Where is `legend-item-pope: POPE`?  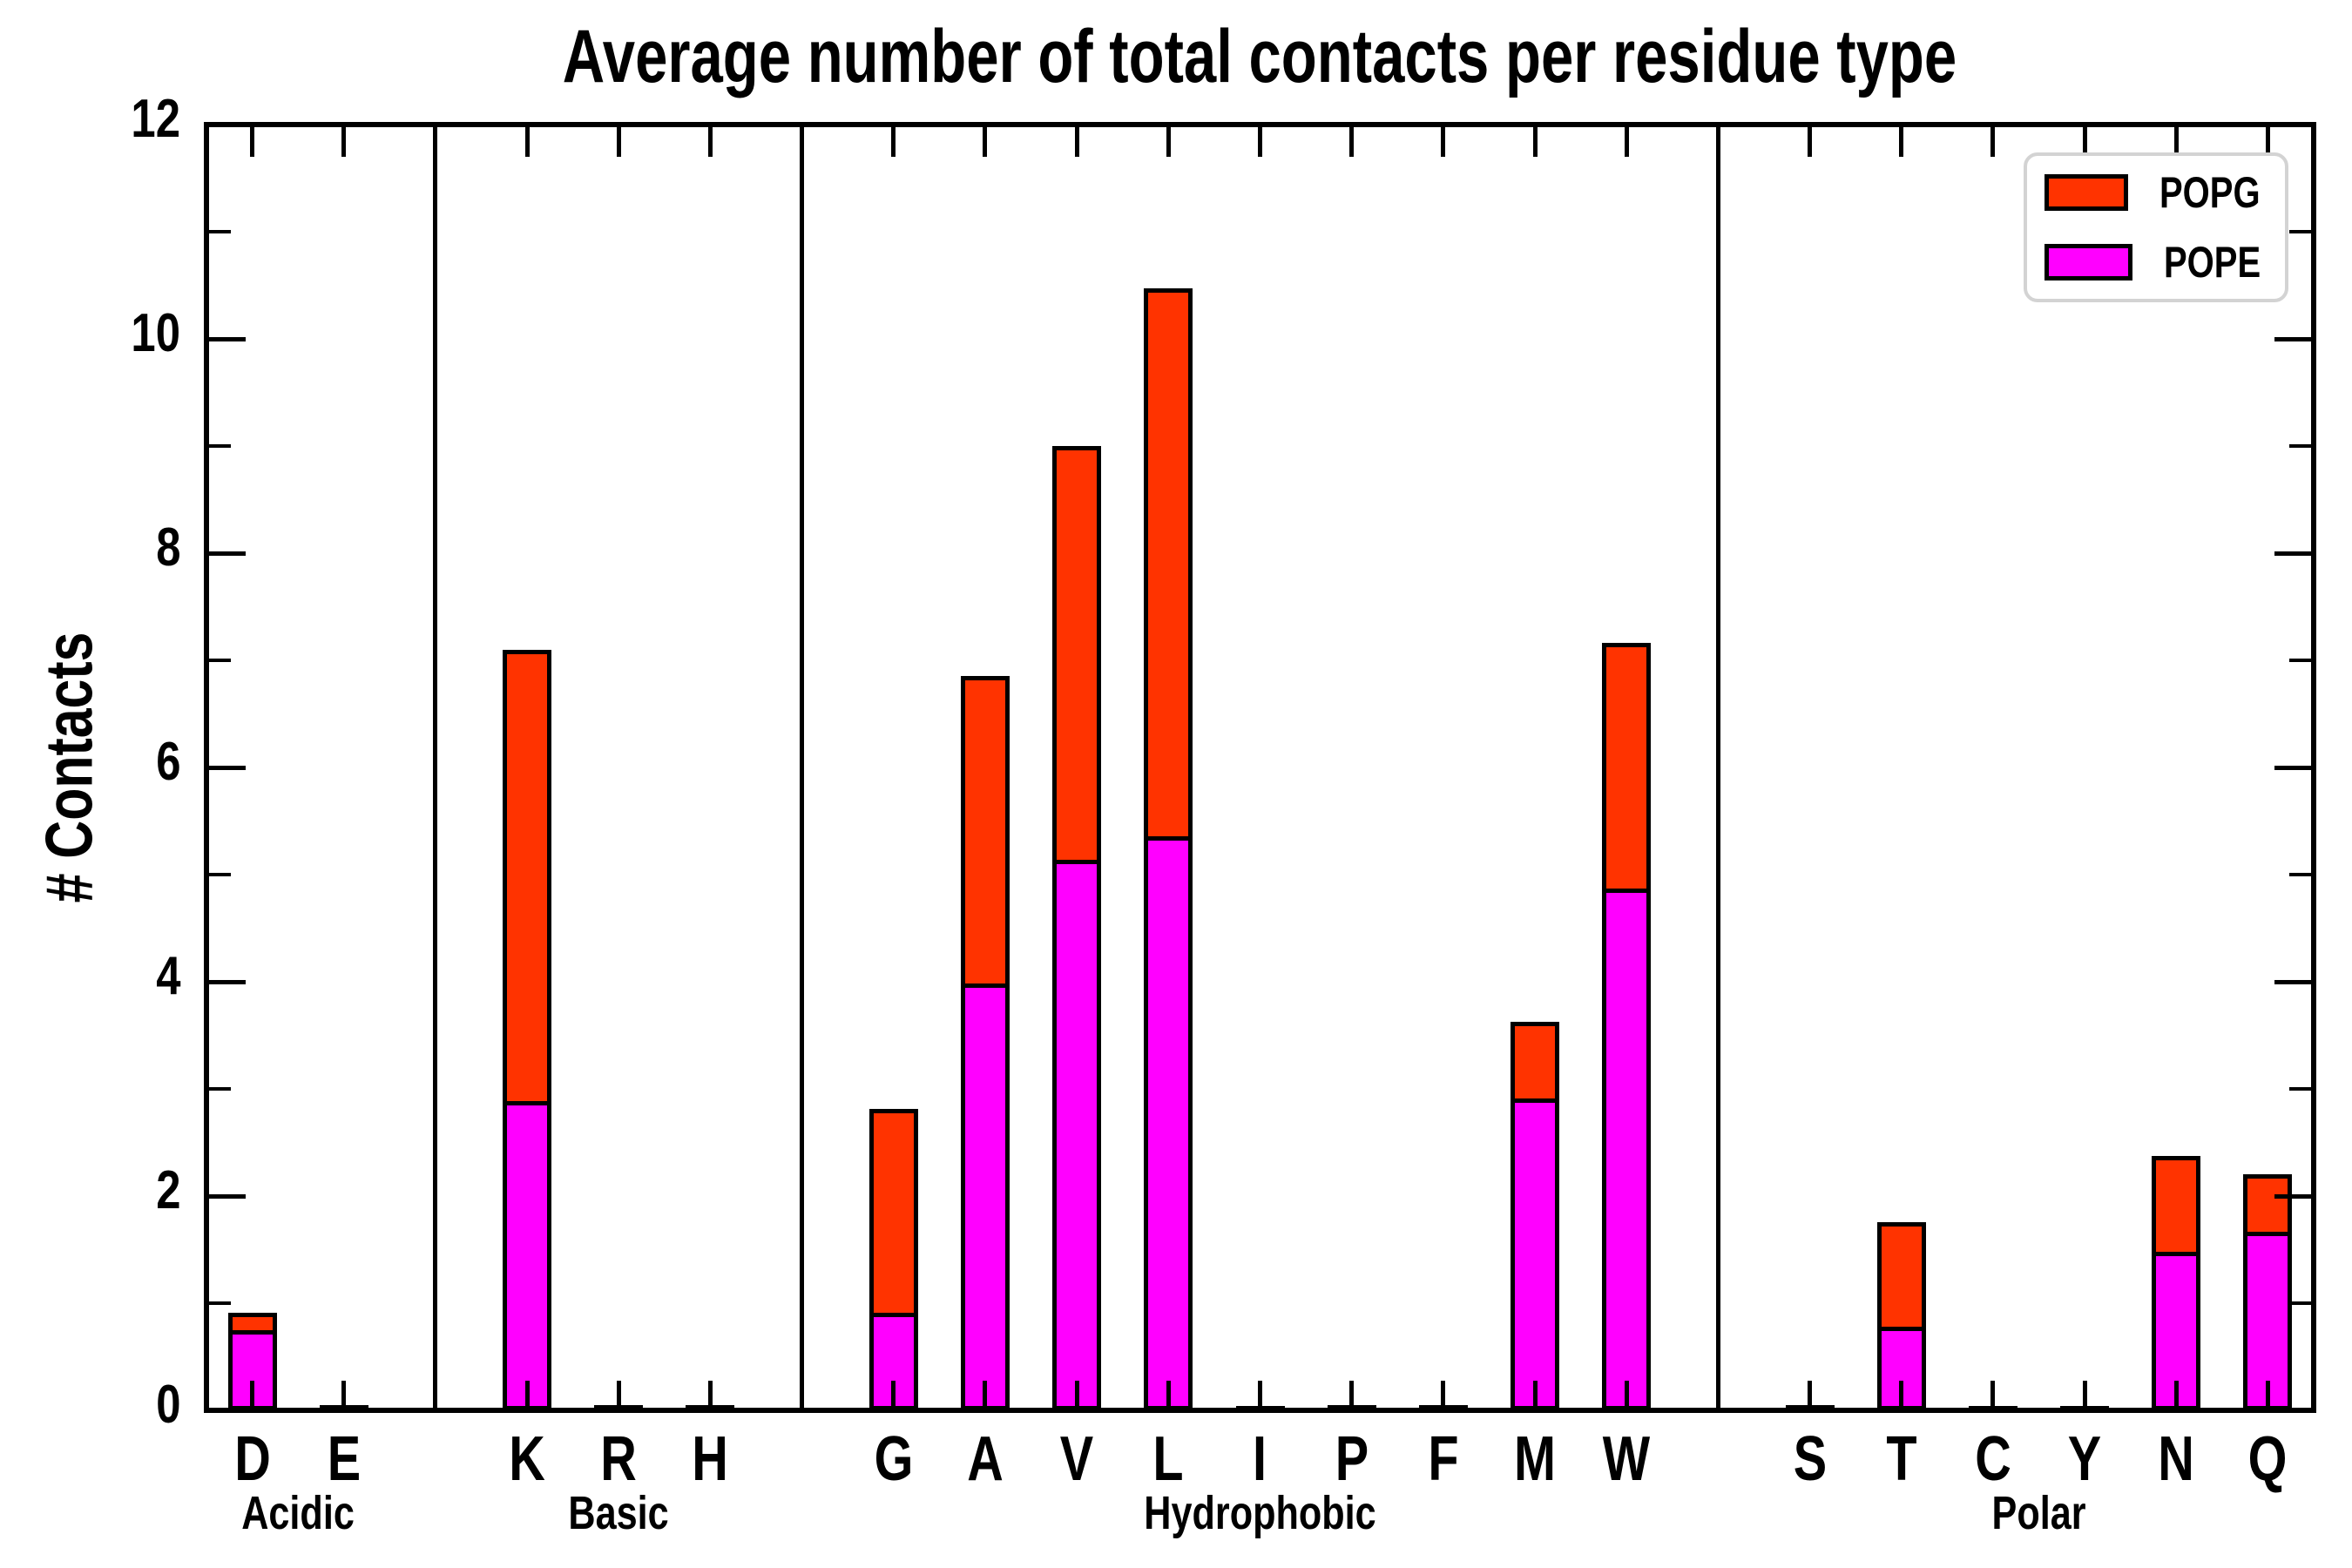
legend-item-pope: POPE is located at coordinates (2164, 262).